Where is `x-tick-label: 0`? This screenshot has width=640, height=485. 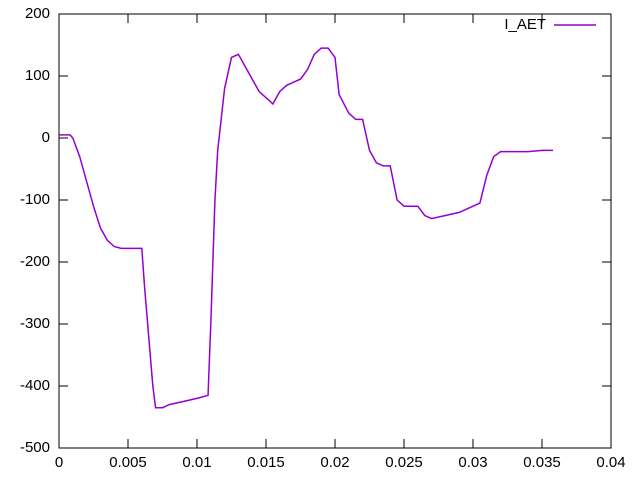 x-tick-label: 0 is located at coordinates (59, 462).